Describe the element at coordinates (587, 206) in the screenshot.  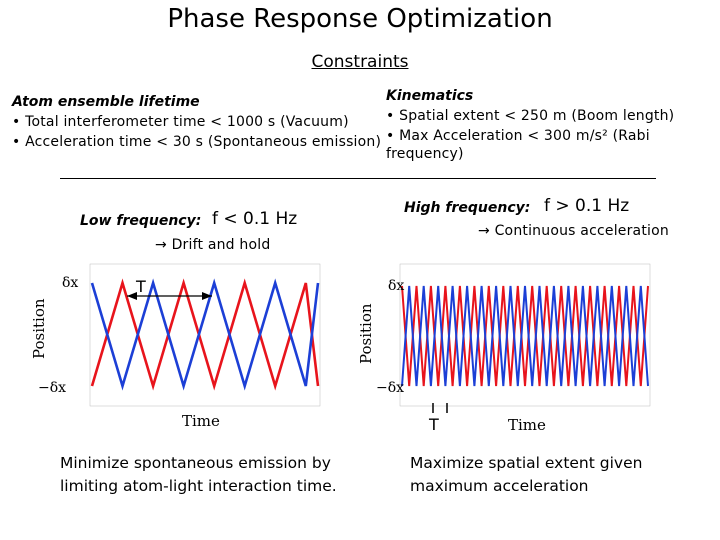
I see `high-frequency-condition: f > 0.1 Hz` at that location.